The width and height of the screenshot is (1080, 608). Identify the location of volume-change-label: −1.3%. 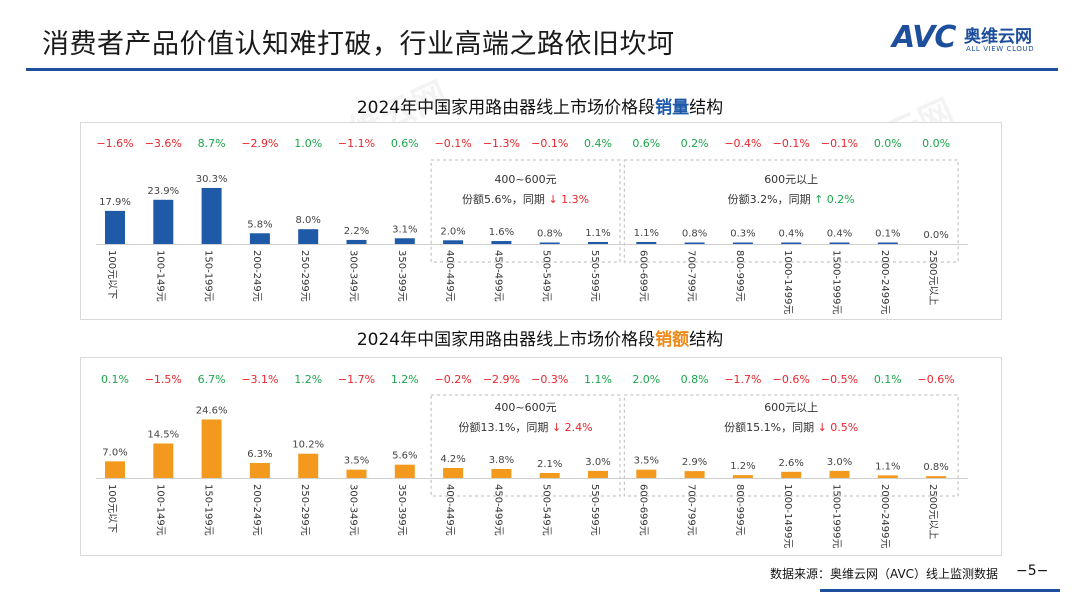
(501, 143).